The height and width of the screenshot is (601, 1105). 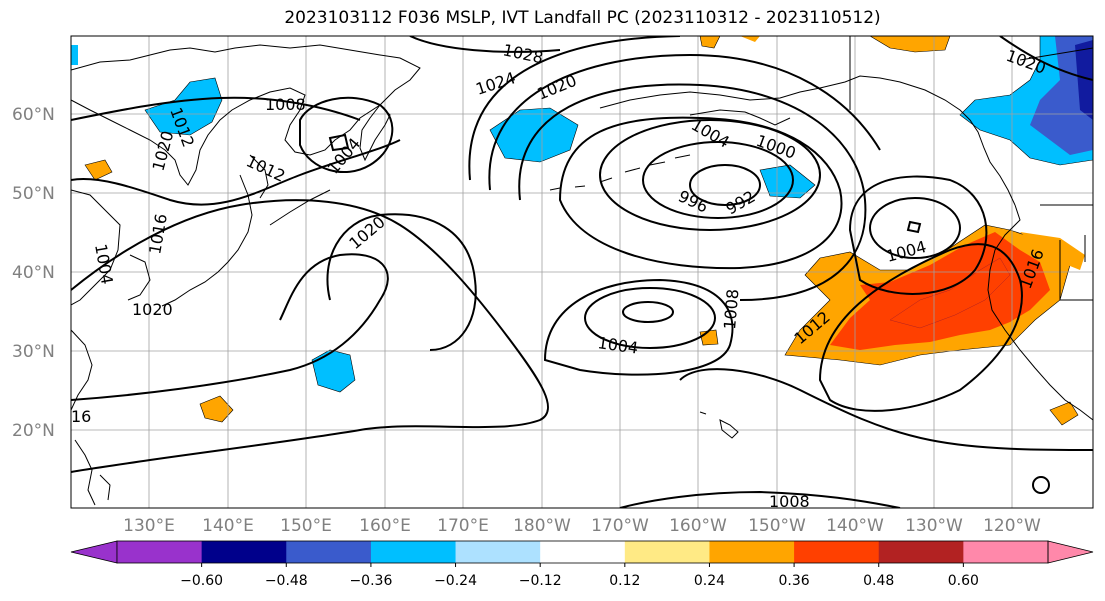 I want to click on contour-label: 1020, so click(x=152, y=309).